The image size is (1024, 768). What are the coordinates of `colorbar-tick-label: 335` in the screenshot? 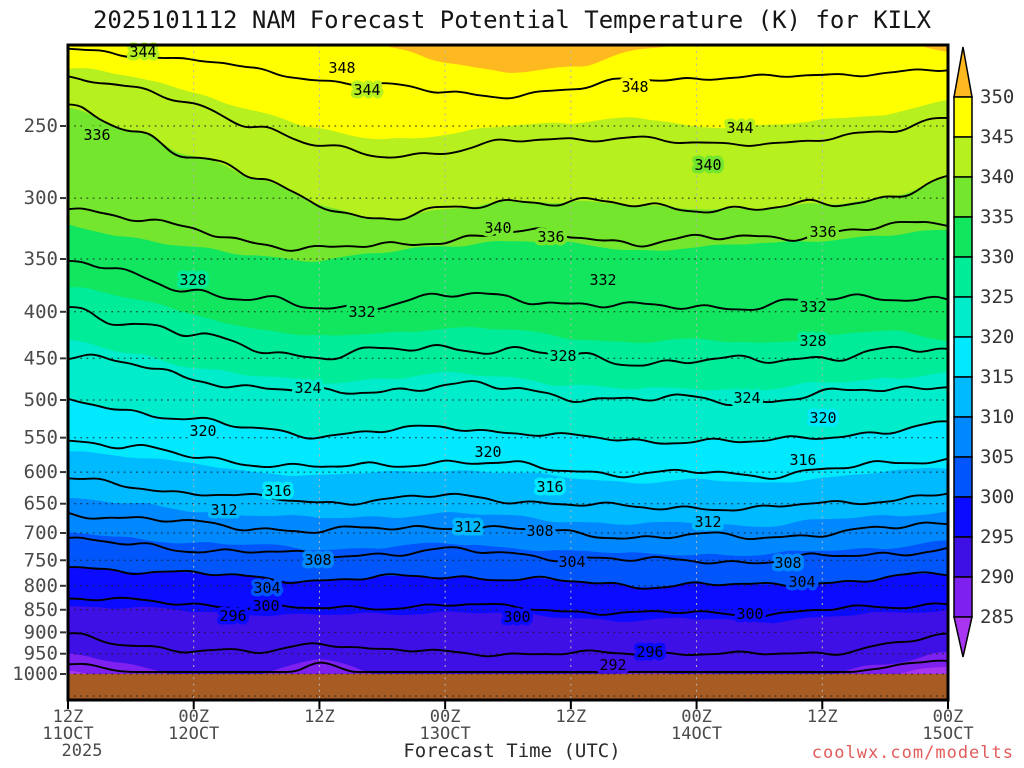 It's located at (997, 217).